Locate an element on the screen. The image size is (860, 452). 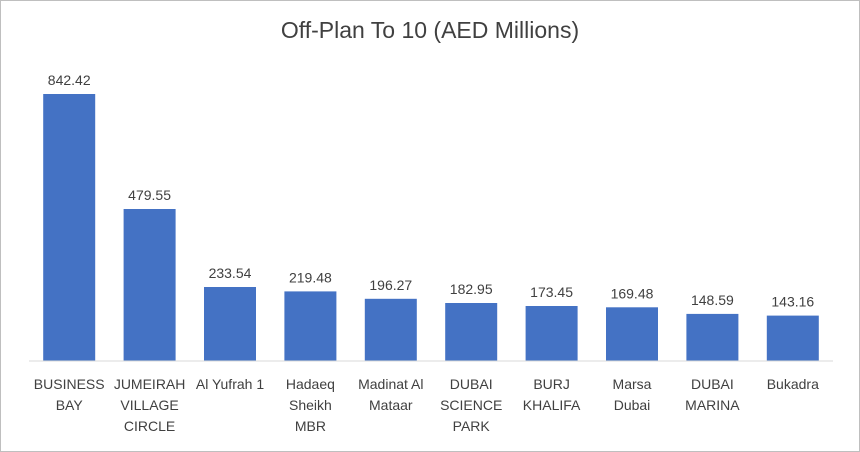
value-label-2: 233.54 is located at coordinates (230, 273).